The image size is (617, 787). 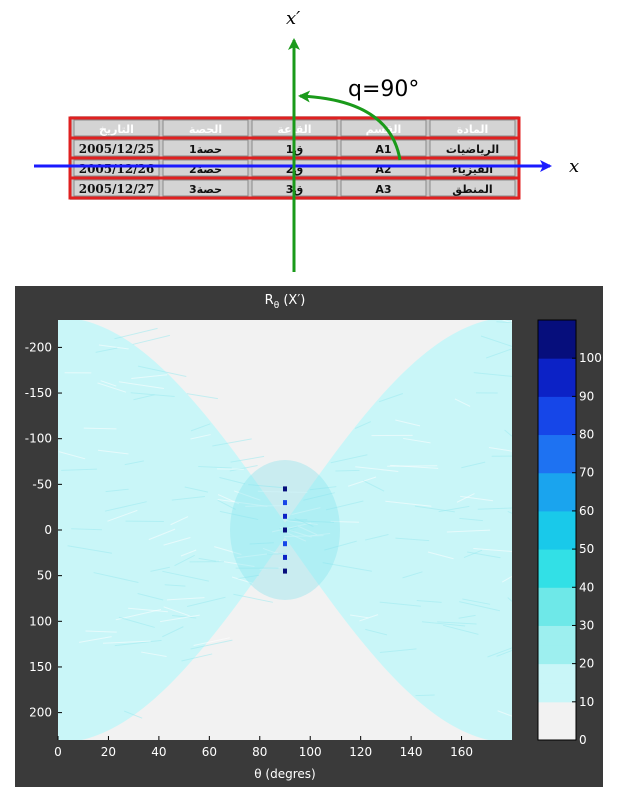 What do you see at coordinates (472, 189) in the screenshot?
I see `table-cell-text: المنطق` at bounding box center [472, 189].